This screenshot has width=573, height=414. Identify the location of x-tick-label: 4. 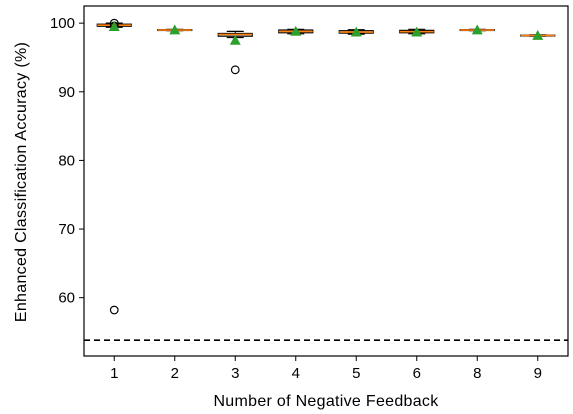
(296, 373).